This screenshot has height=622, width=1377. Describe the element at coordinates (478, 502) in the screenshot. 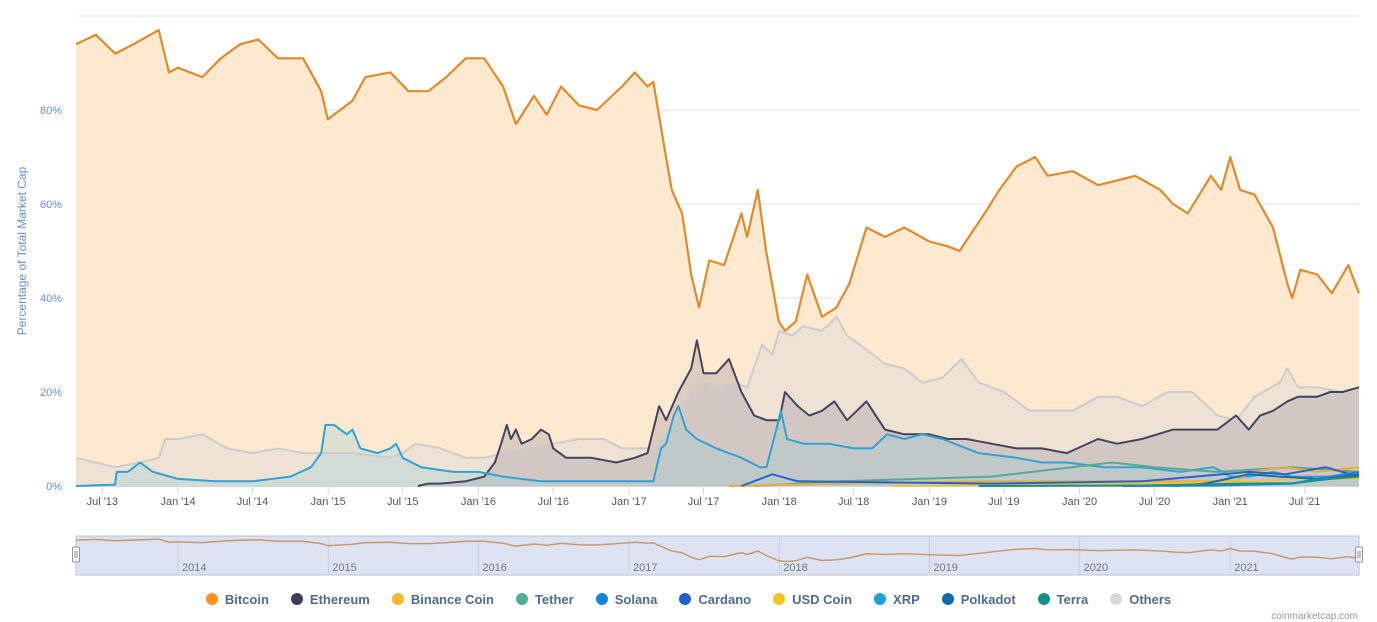

I see `x-tick-label: Jan '16` at that location.